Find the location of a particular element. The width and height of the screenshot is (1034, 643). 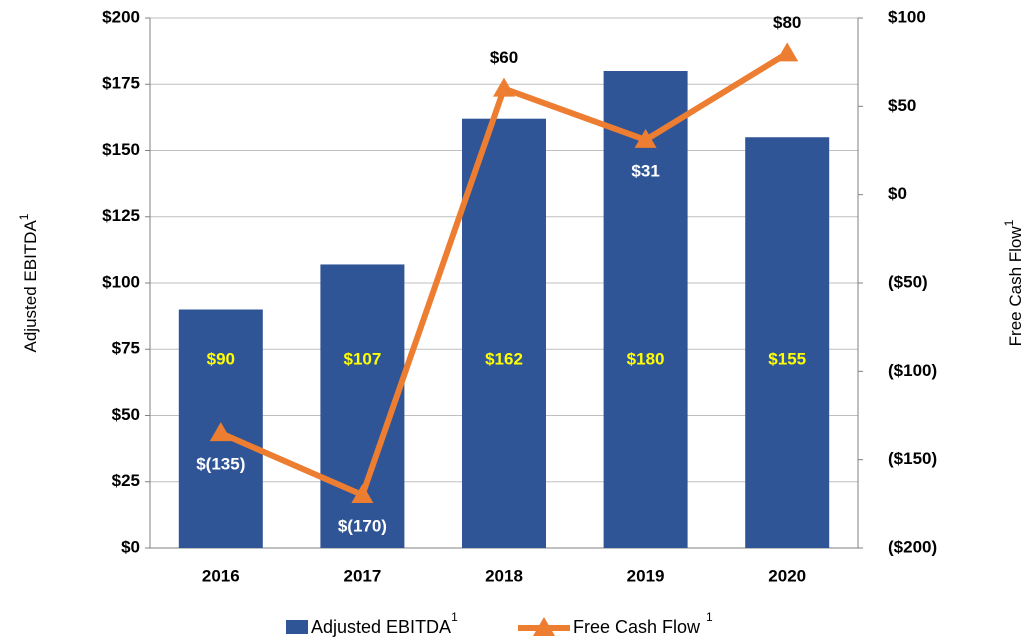

y2-label-text: Free Cash Flow is located at coordinates (1015, 286).